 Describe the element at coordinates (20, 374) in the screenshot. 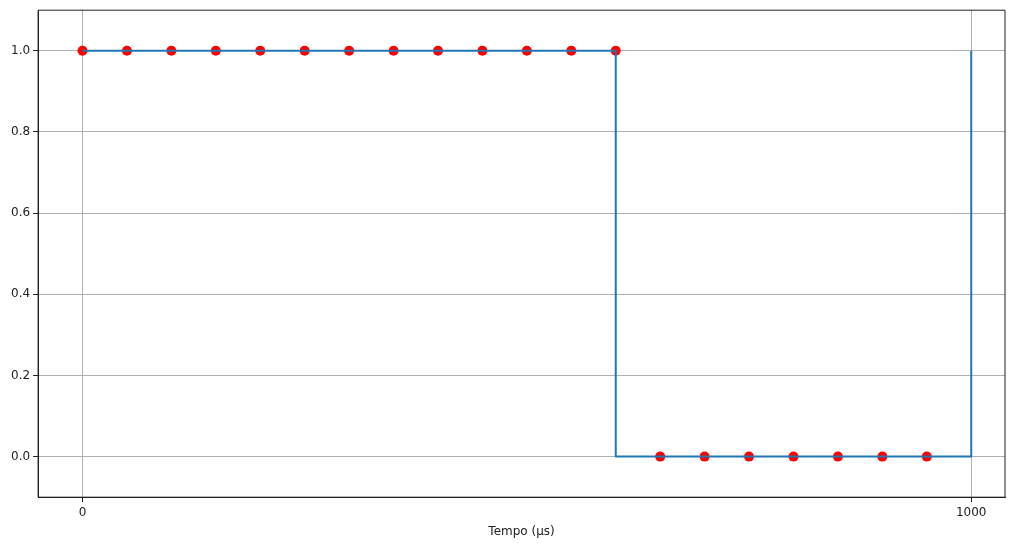

I see `y-tick-label: 0.2` at that location.